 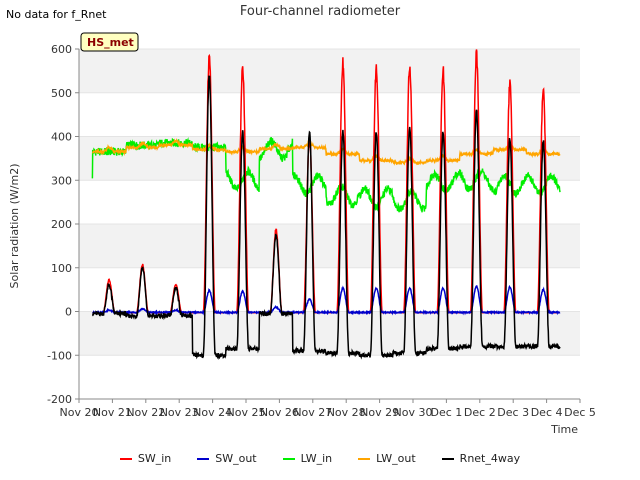 What do you see at coordinates (14, 225) in the screenshot?
I see `y-axis-label: Solar radiation (W/m2)` at bounding box center [14, 225].